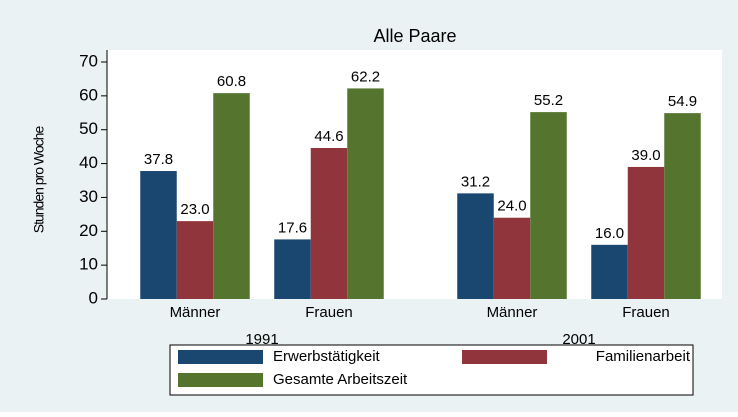 This screenshot has width=738, height=417. What do you see at coordinates (475, 181) in the screenshot?
I see `value-label: 31.2` at bounding box center [475, 181].